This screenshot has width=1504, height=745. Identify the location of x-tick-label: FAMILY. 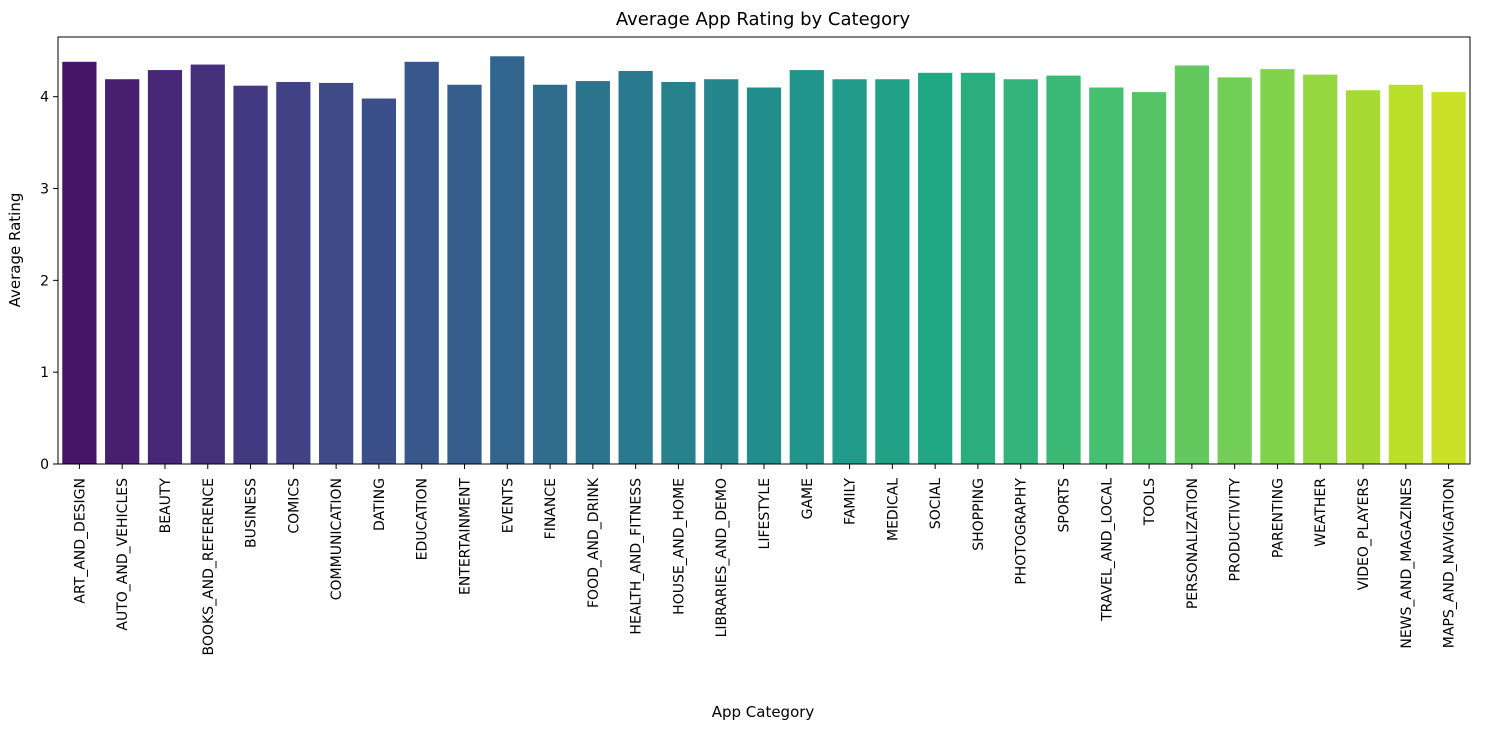
(851, 501).